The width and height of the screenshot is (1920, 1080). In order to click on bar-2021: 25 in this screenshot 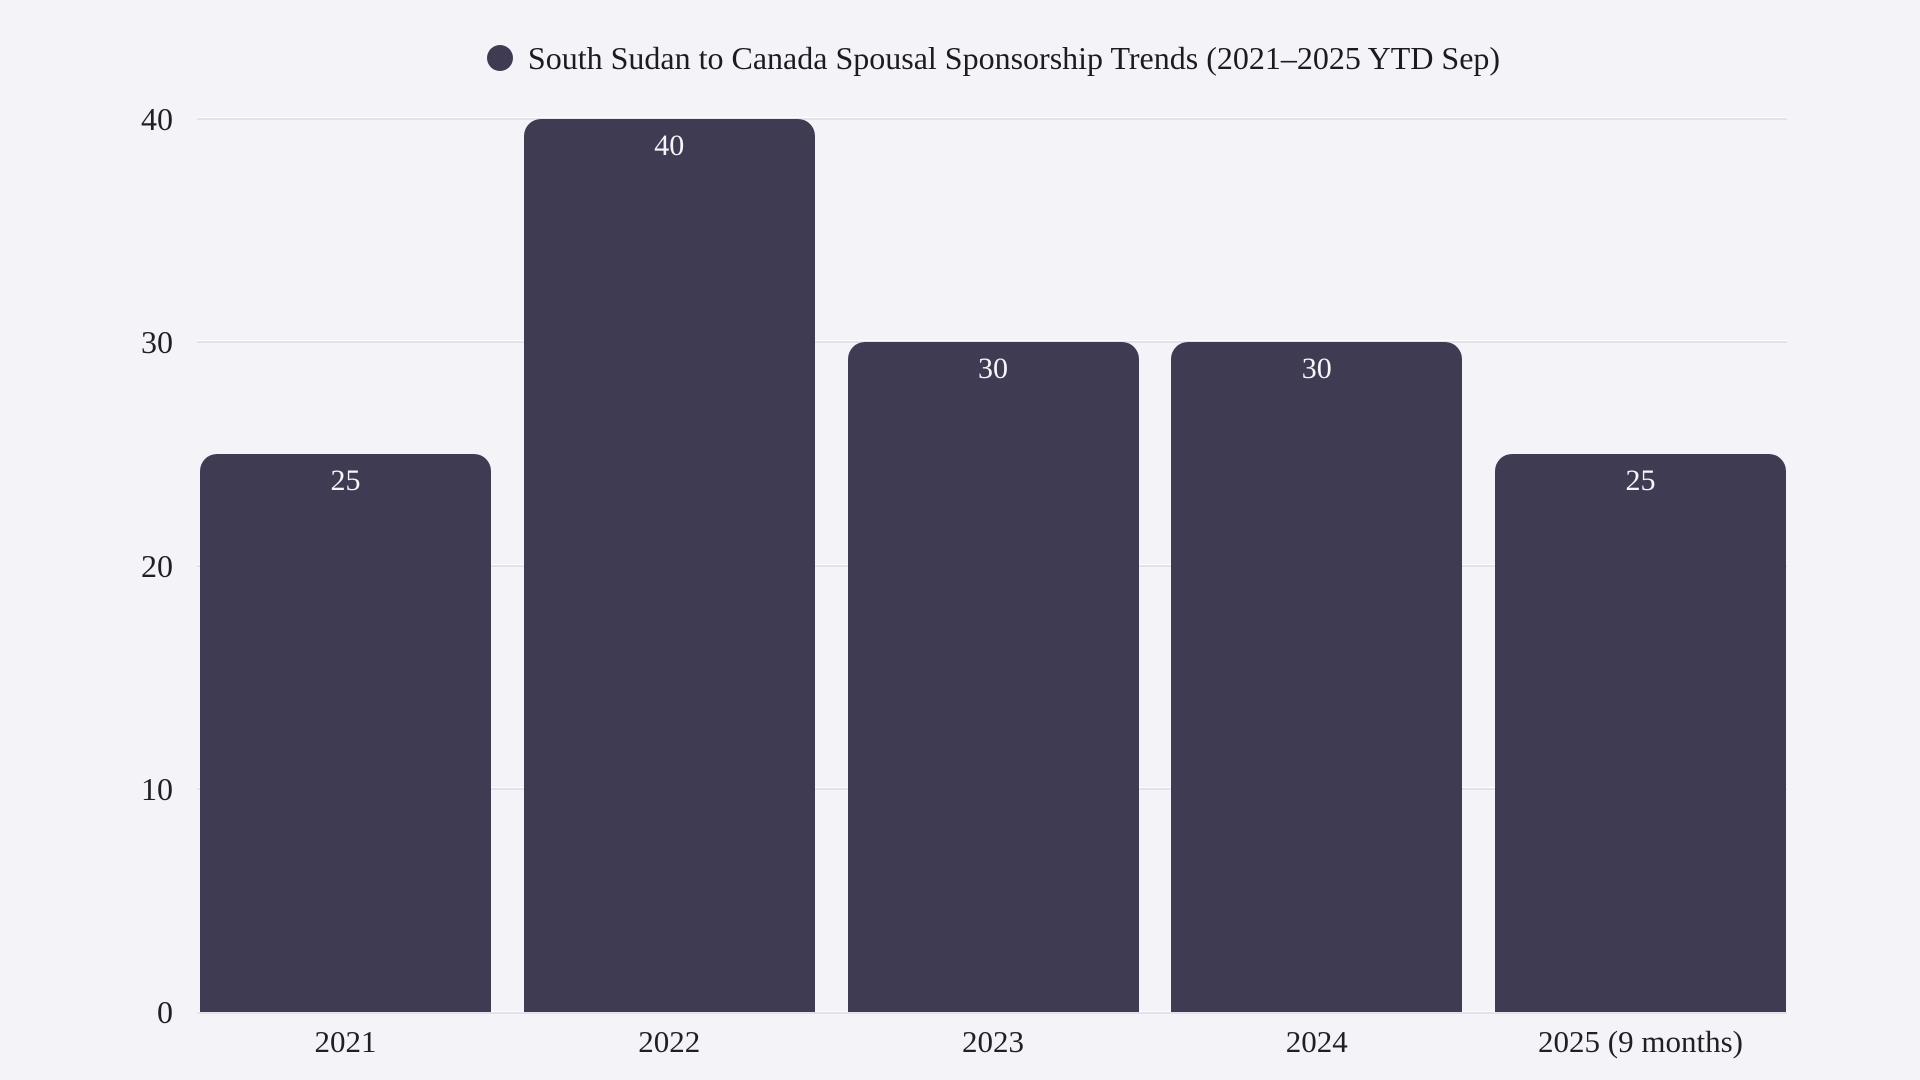, I will do `click(345, 732)`.